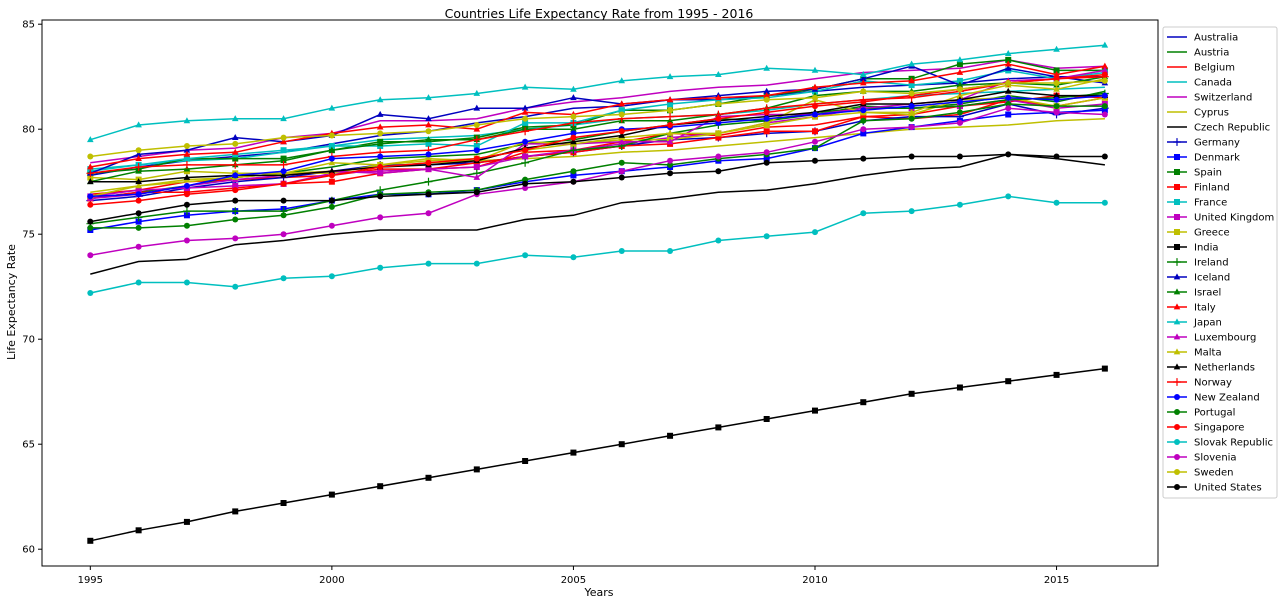  Describe the element at coordinates (1214, 68) in the screenshot. I see `legend-label: Belgium` at that location.